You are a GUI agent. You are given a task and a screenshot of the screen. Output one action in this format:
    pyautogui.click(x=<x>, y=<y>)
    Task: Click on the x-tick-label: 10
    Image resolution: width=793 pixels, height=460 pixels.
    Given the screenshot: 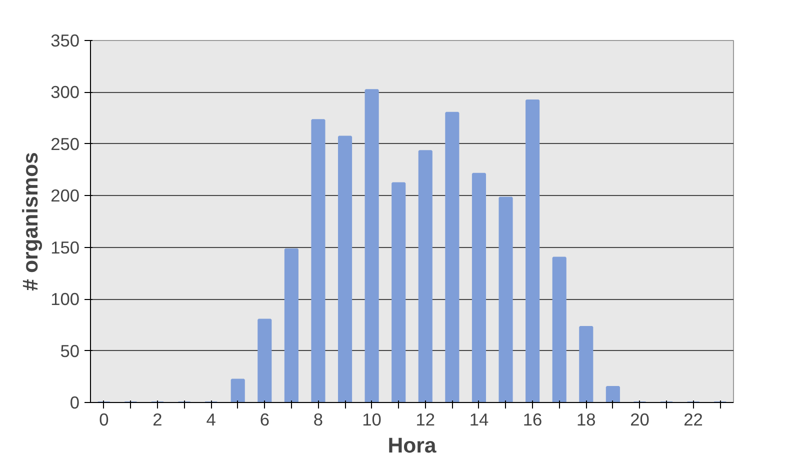 What is the action you would take?
    pyautogui.click(x=372, y=420)
    